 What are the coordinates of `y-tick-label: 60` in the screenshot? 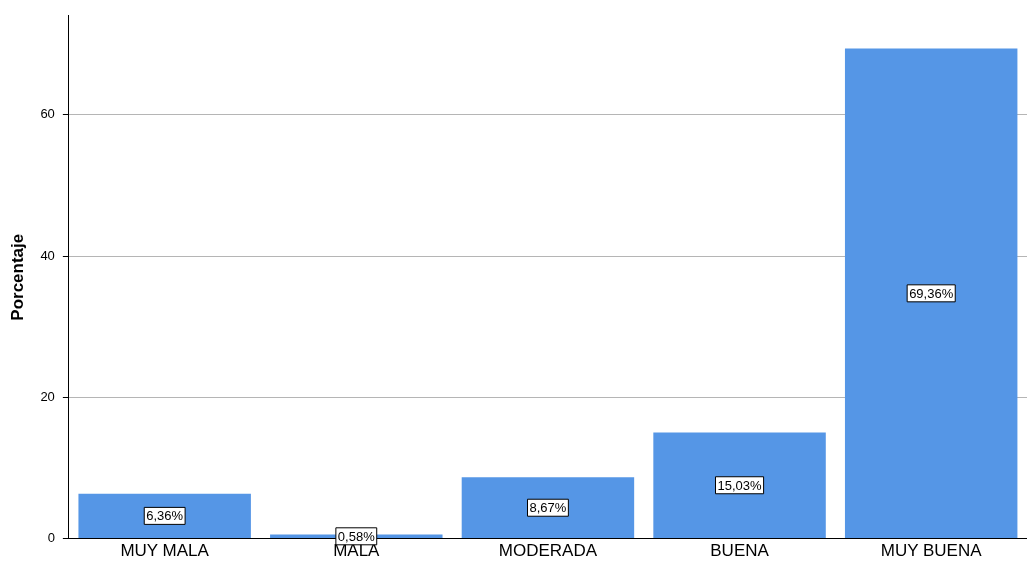 It's located at (47, 114).